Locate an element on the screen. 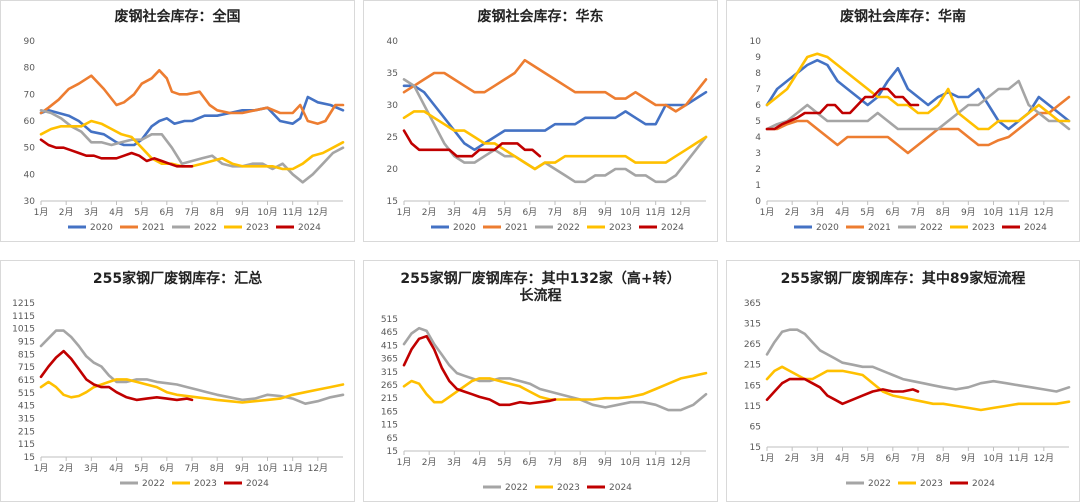 Image resolution: width=1080 pixels, height=503 pixels. y-tick-label: 915 is located at coordinates (26, 343).